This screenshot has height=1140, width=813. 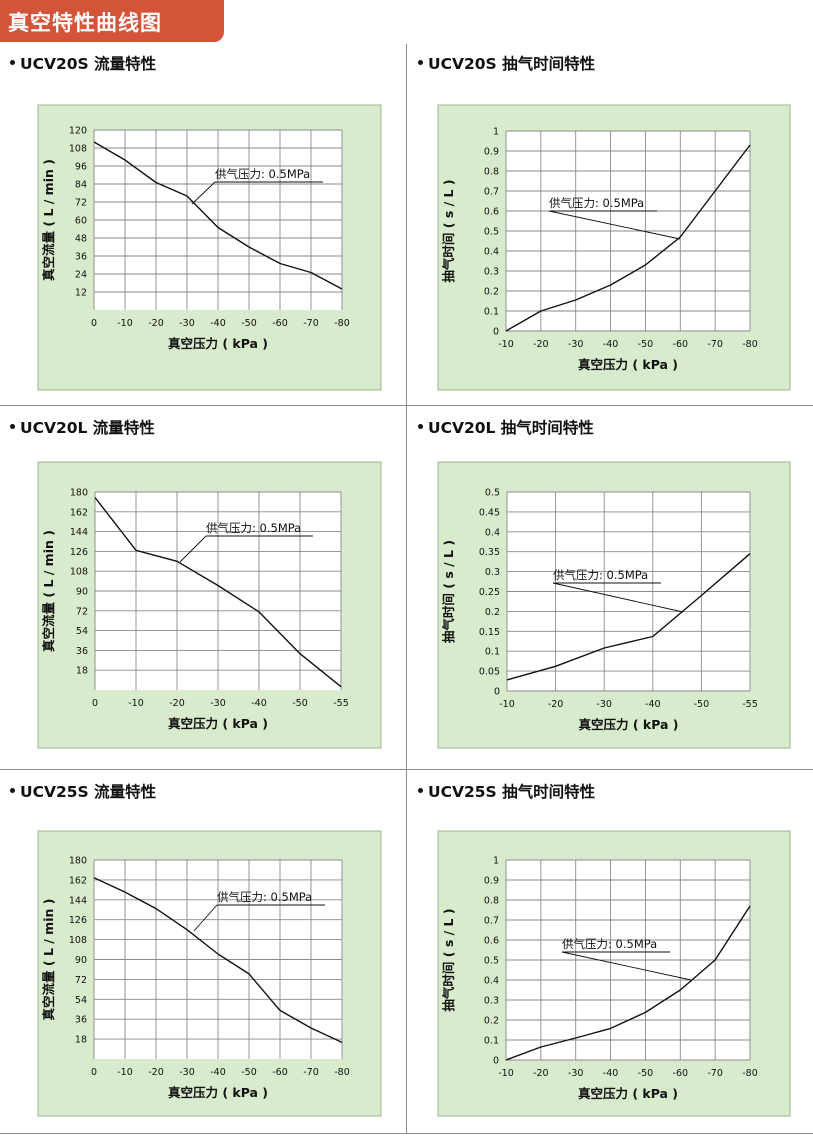 What do you see at coordinates (496, 132) in the screenshot?
I see `y-tick-label: 1` at bounding box center [496, 132].